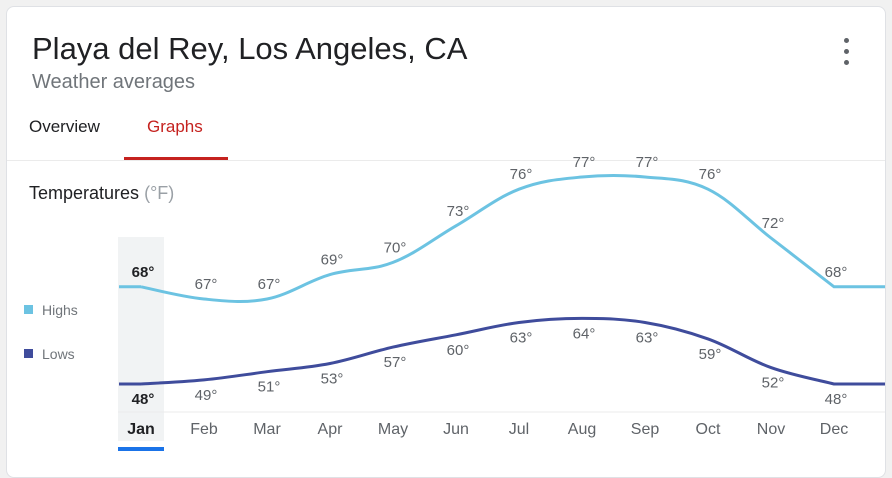 This screenshot has height=478, width=892. Describe the element at coordinates (159, 193) in the screenshot. I see `section-unit: (°F)` at that location.